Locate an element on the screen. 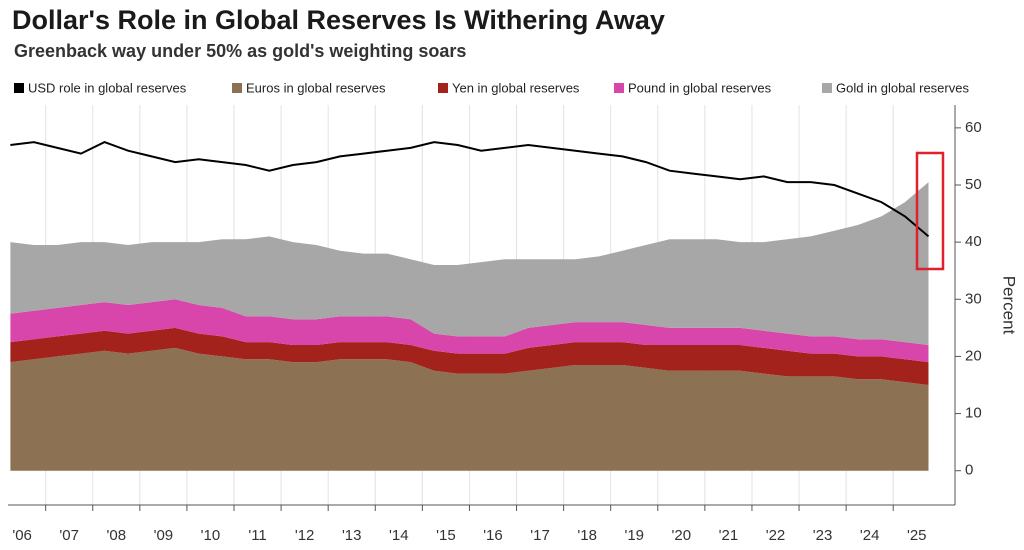 The image size is (1024, 550). x-tick-label: '13 is located at coordinates (352, 535).